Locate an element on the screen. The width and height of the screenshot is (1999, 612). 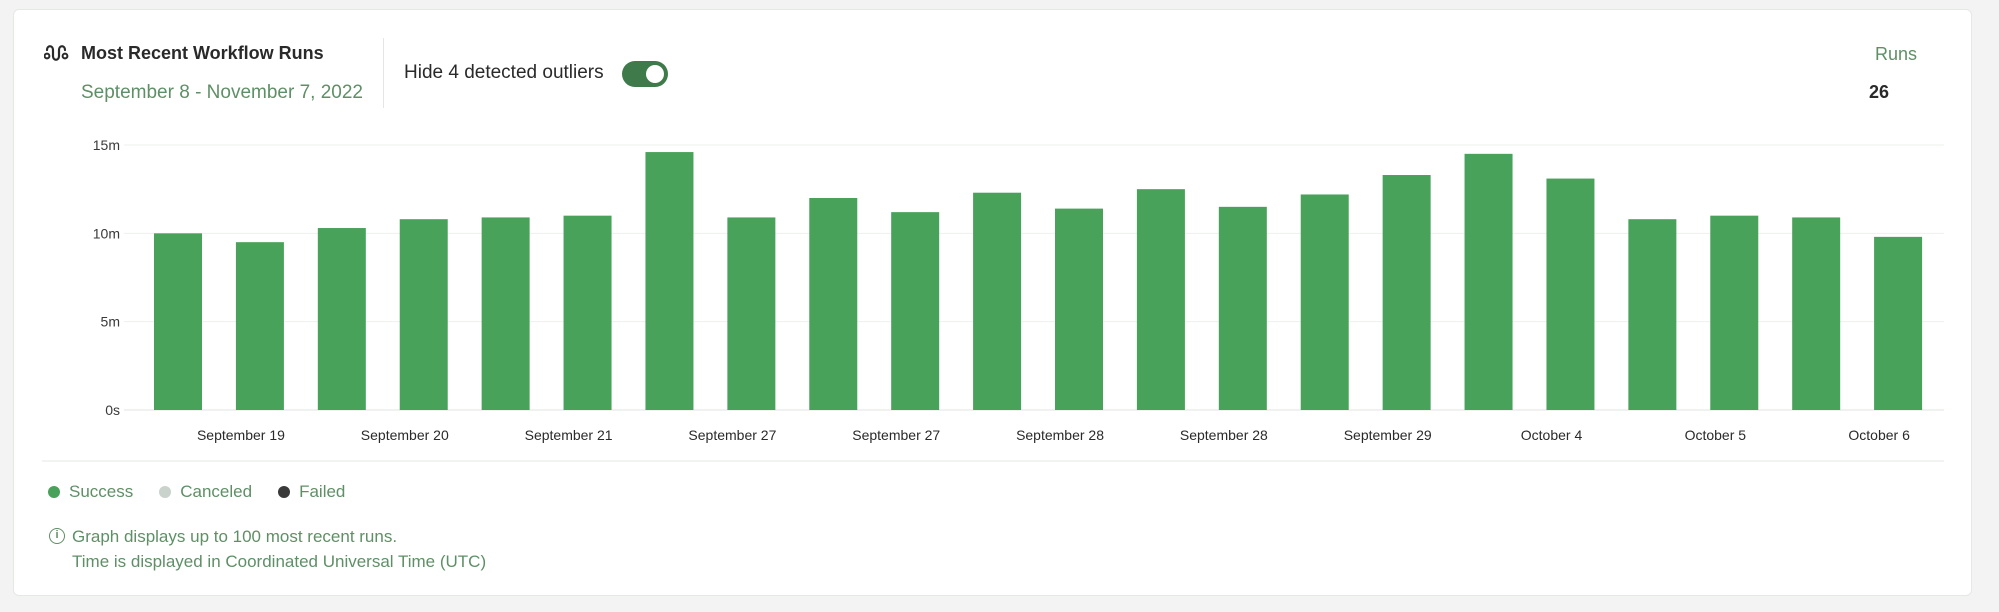
legend-label-success: Success is located at coordinates (101, 491).